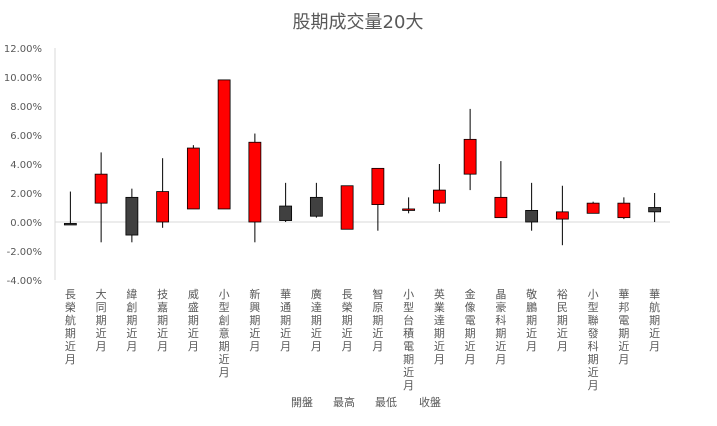 This screenshot has width=717, height=426. I want to click on legend-label: 最低, so click(386, 402).